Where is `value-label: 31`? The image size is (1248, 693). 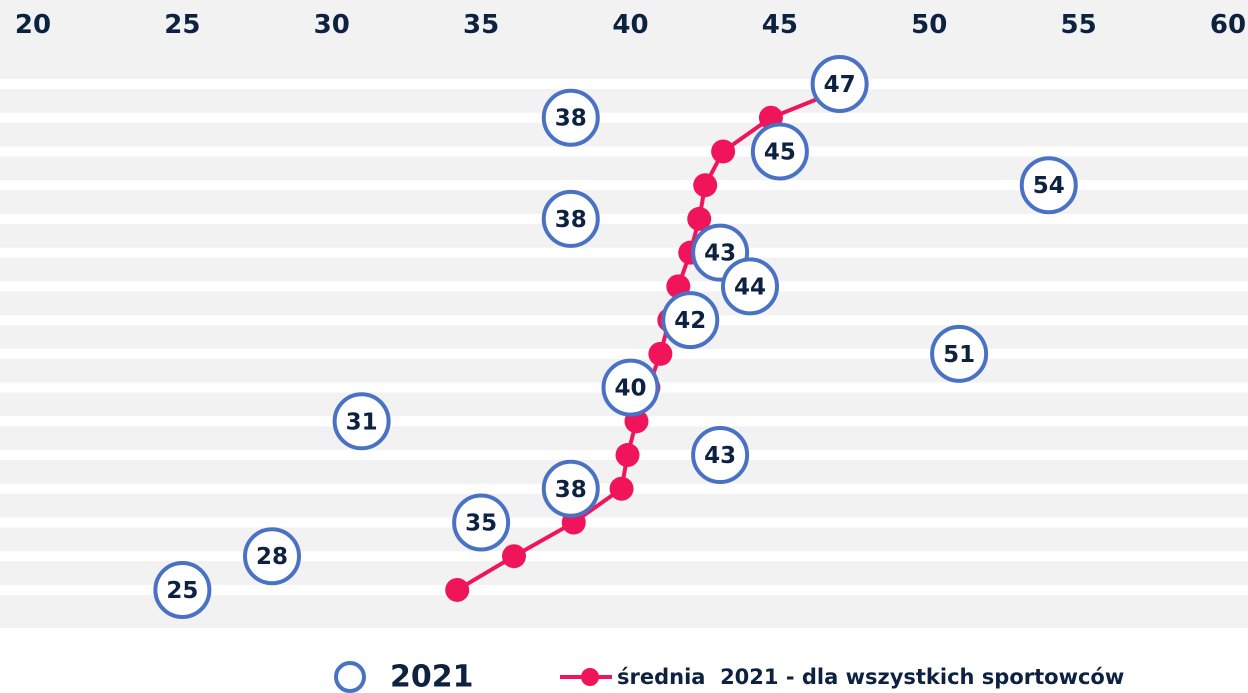
value-label: 31 is located at coordinates (362, 422).